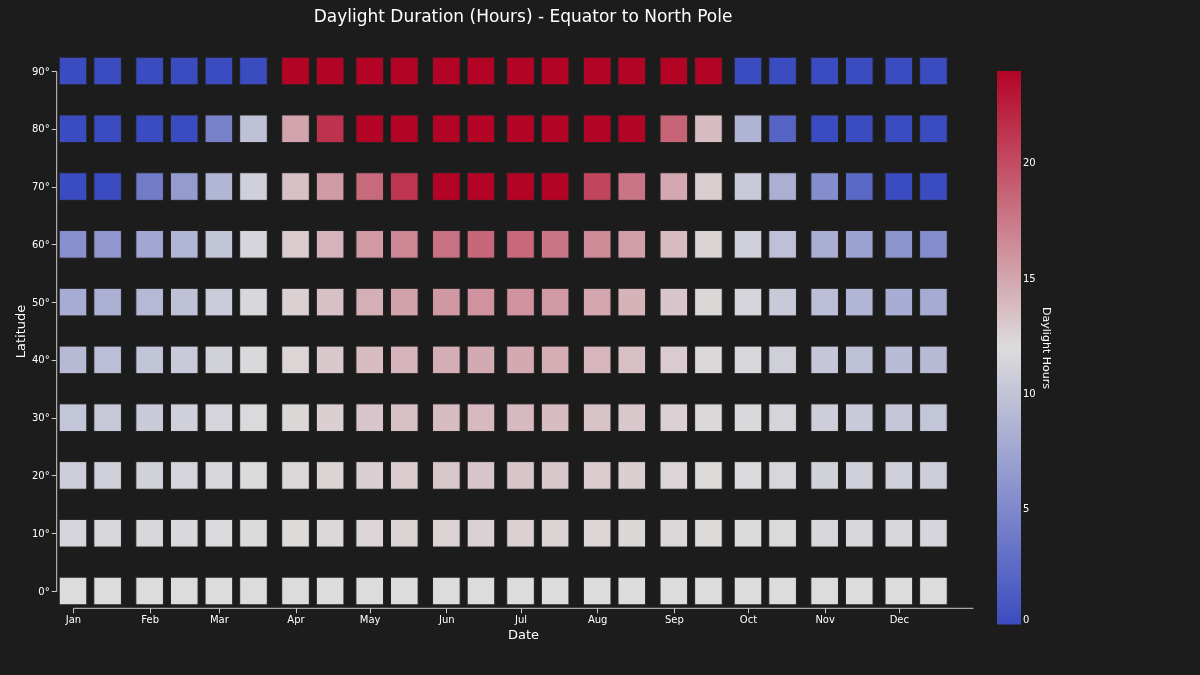  What do you see at coordinates (40, 187) in the screenshot?
I see `y-tick-label: 70°` at bounding box center [40, 187].